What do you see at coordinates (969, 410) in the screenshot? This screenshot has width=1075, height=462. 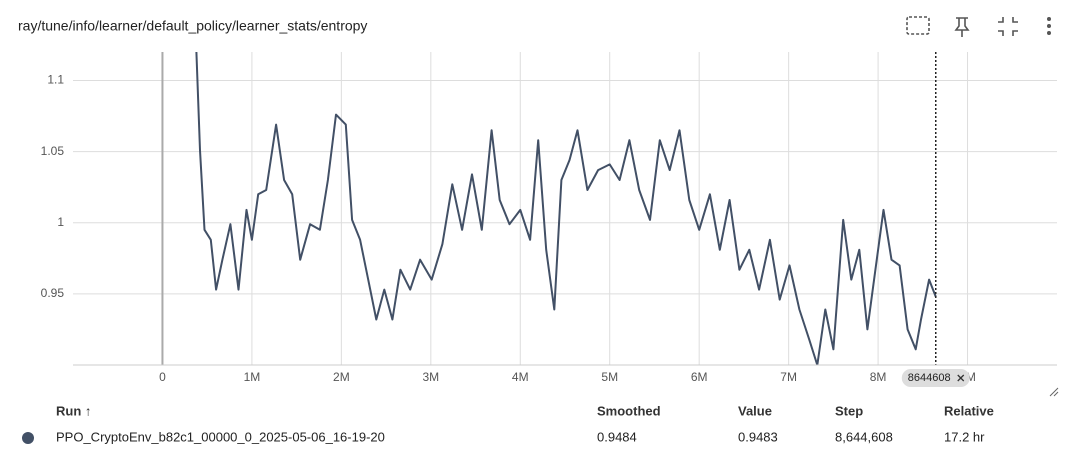 I see `table-header: Relative` at bounding box center [969, 410].